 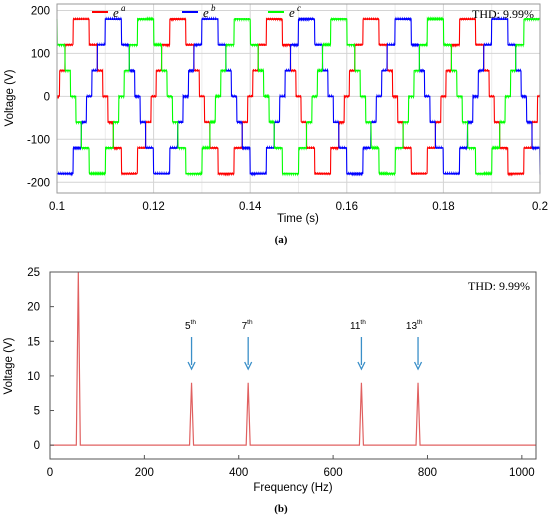 What do you see at coordinates (33, 308) in the screenshot?
I see `chart-b-y-tick-label: 20` at bounding box center [33, 308].